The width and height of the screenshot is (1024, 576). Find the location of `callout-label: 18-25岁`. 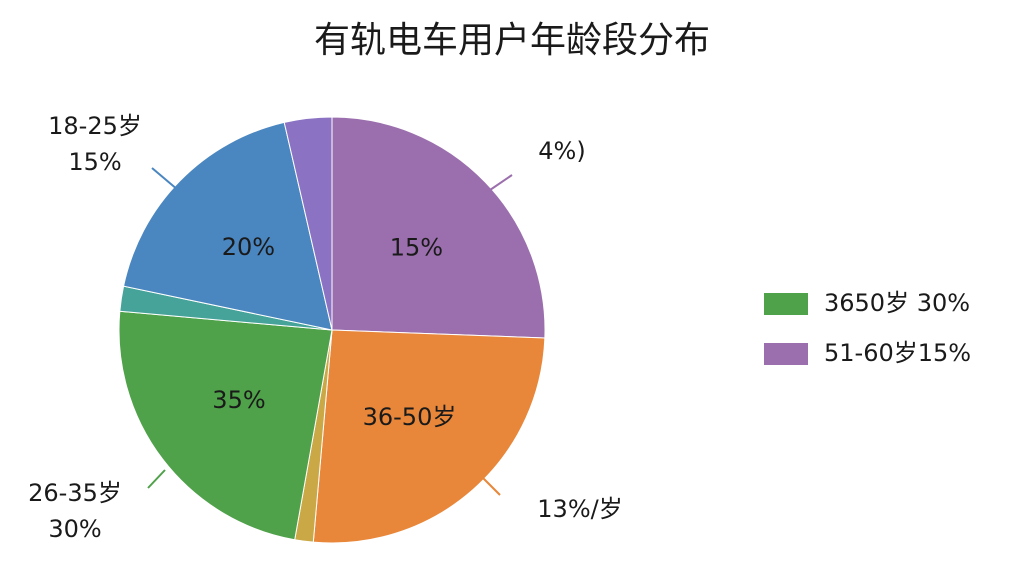

callout-label: 18-25岁 is located at coordinates (95, 126).